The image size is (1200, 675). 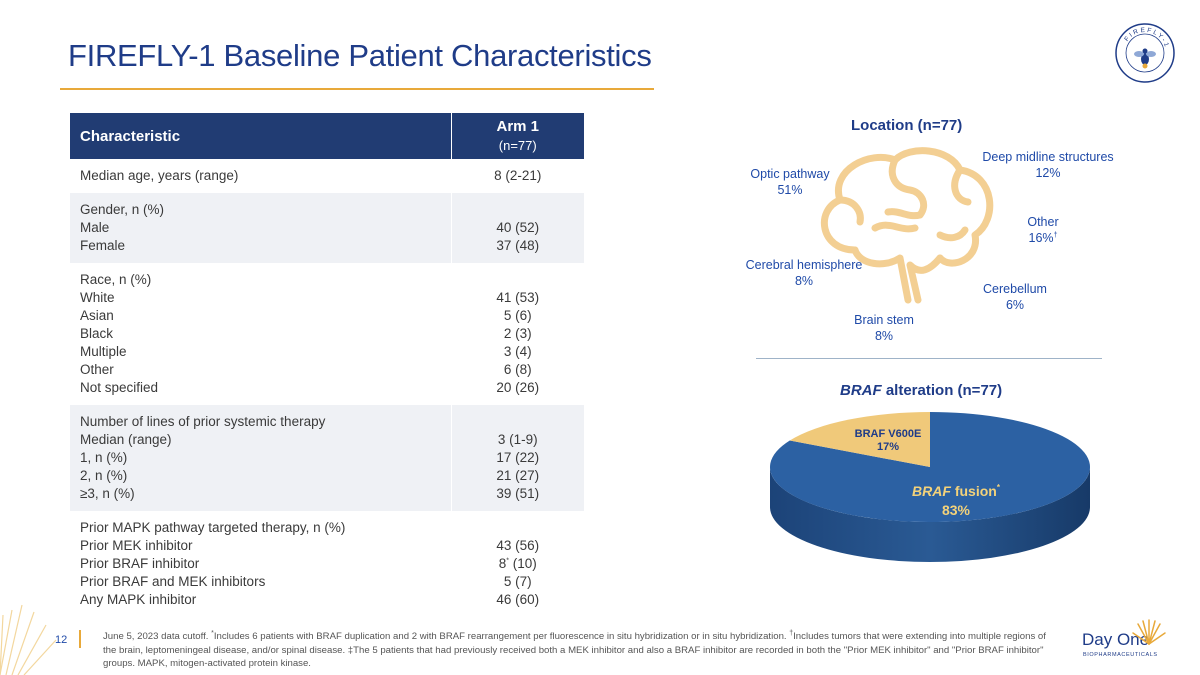 What do you see at coordinates (888, 447) in the screenshot?
I see `v600e-pct: 17%` at bounding box center [888, 447].